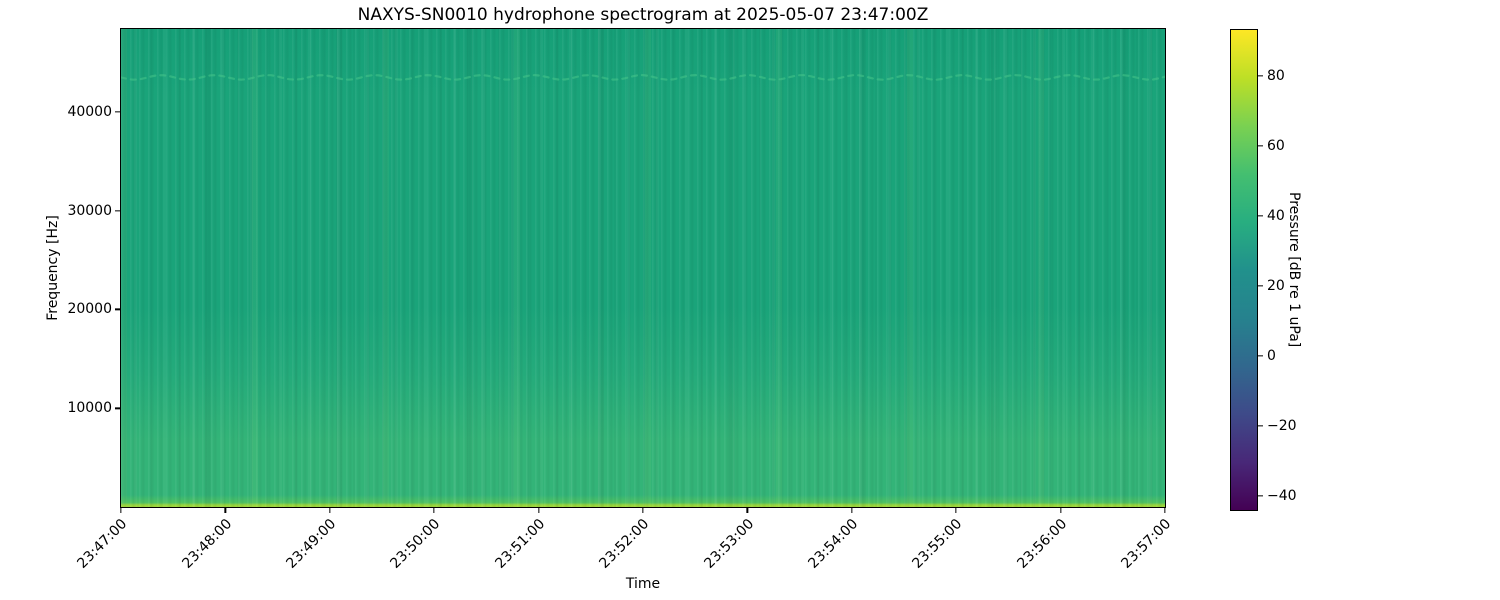  I want to click on colorbar-tick-label: 0, so click(1271, 355).